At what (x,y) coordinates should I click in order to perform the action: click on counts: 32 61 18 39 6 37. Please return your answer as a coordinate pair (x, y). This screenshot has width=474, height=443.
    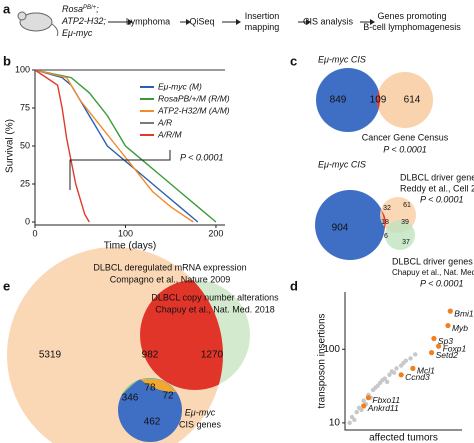
    Looking at the image, I should click on (396, 224).